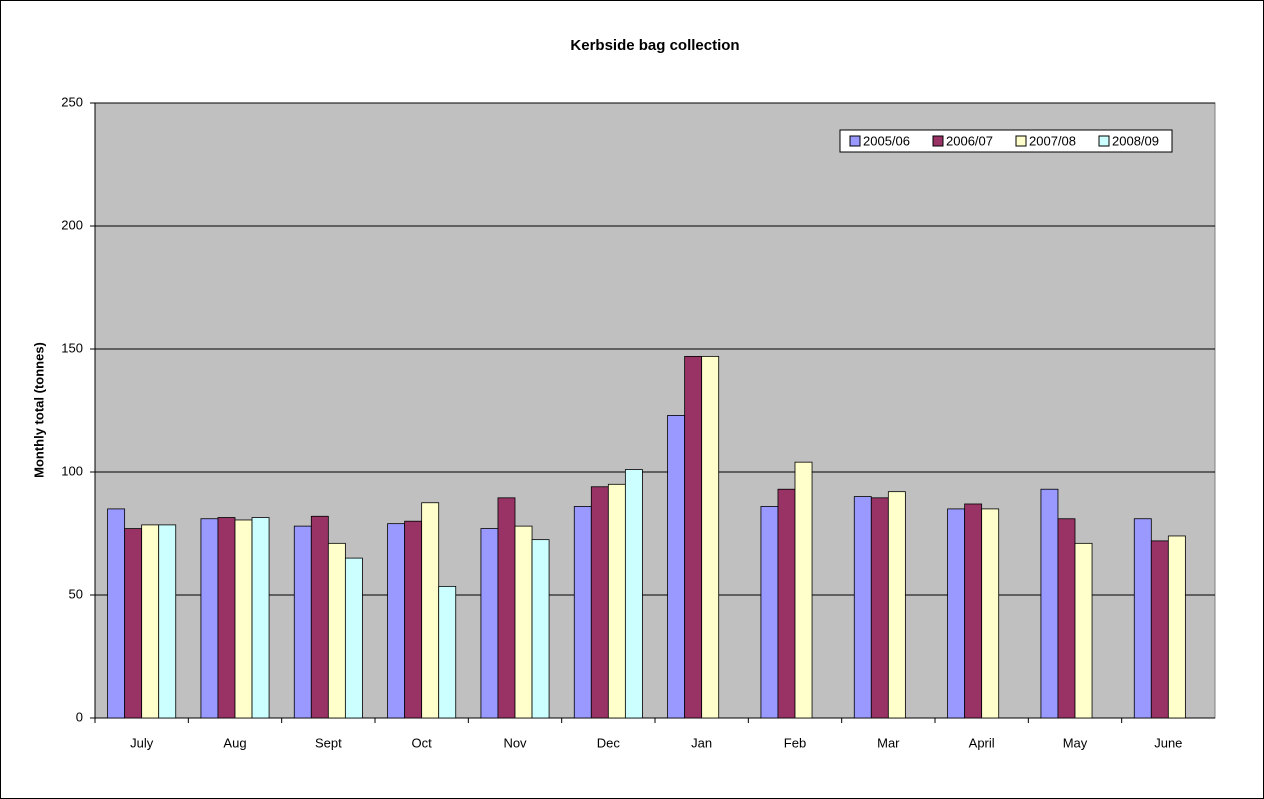  What do you see at coordinates (422, 742) in the screenshot?
I see `x-tick-label: Oct` at bounding box center [422, 742].